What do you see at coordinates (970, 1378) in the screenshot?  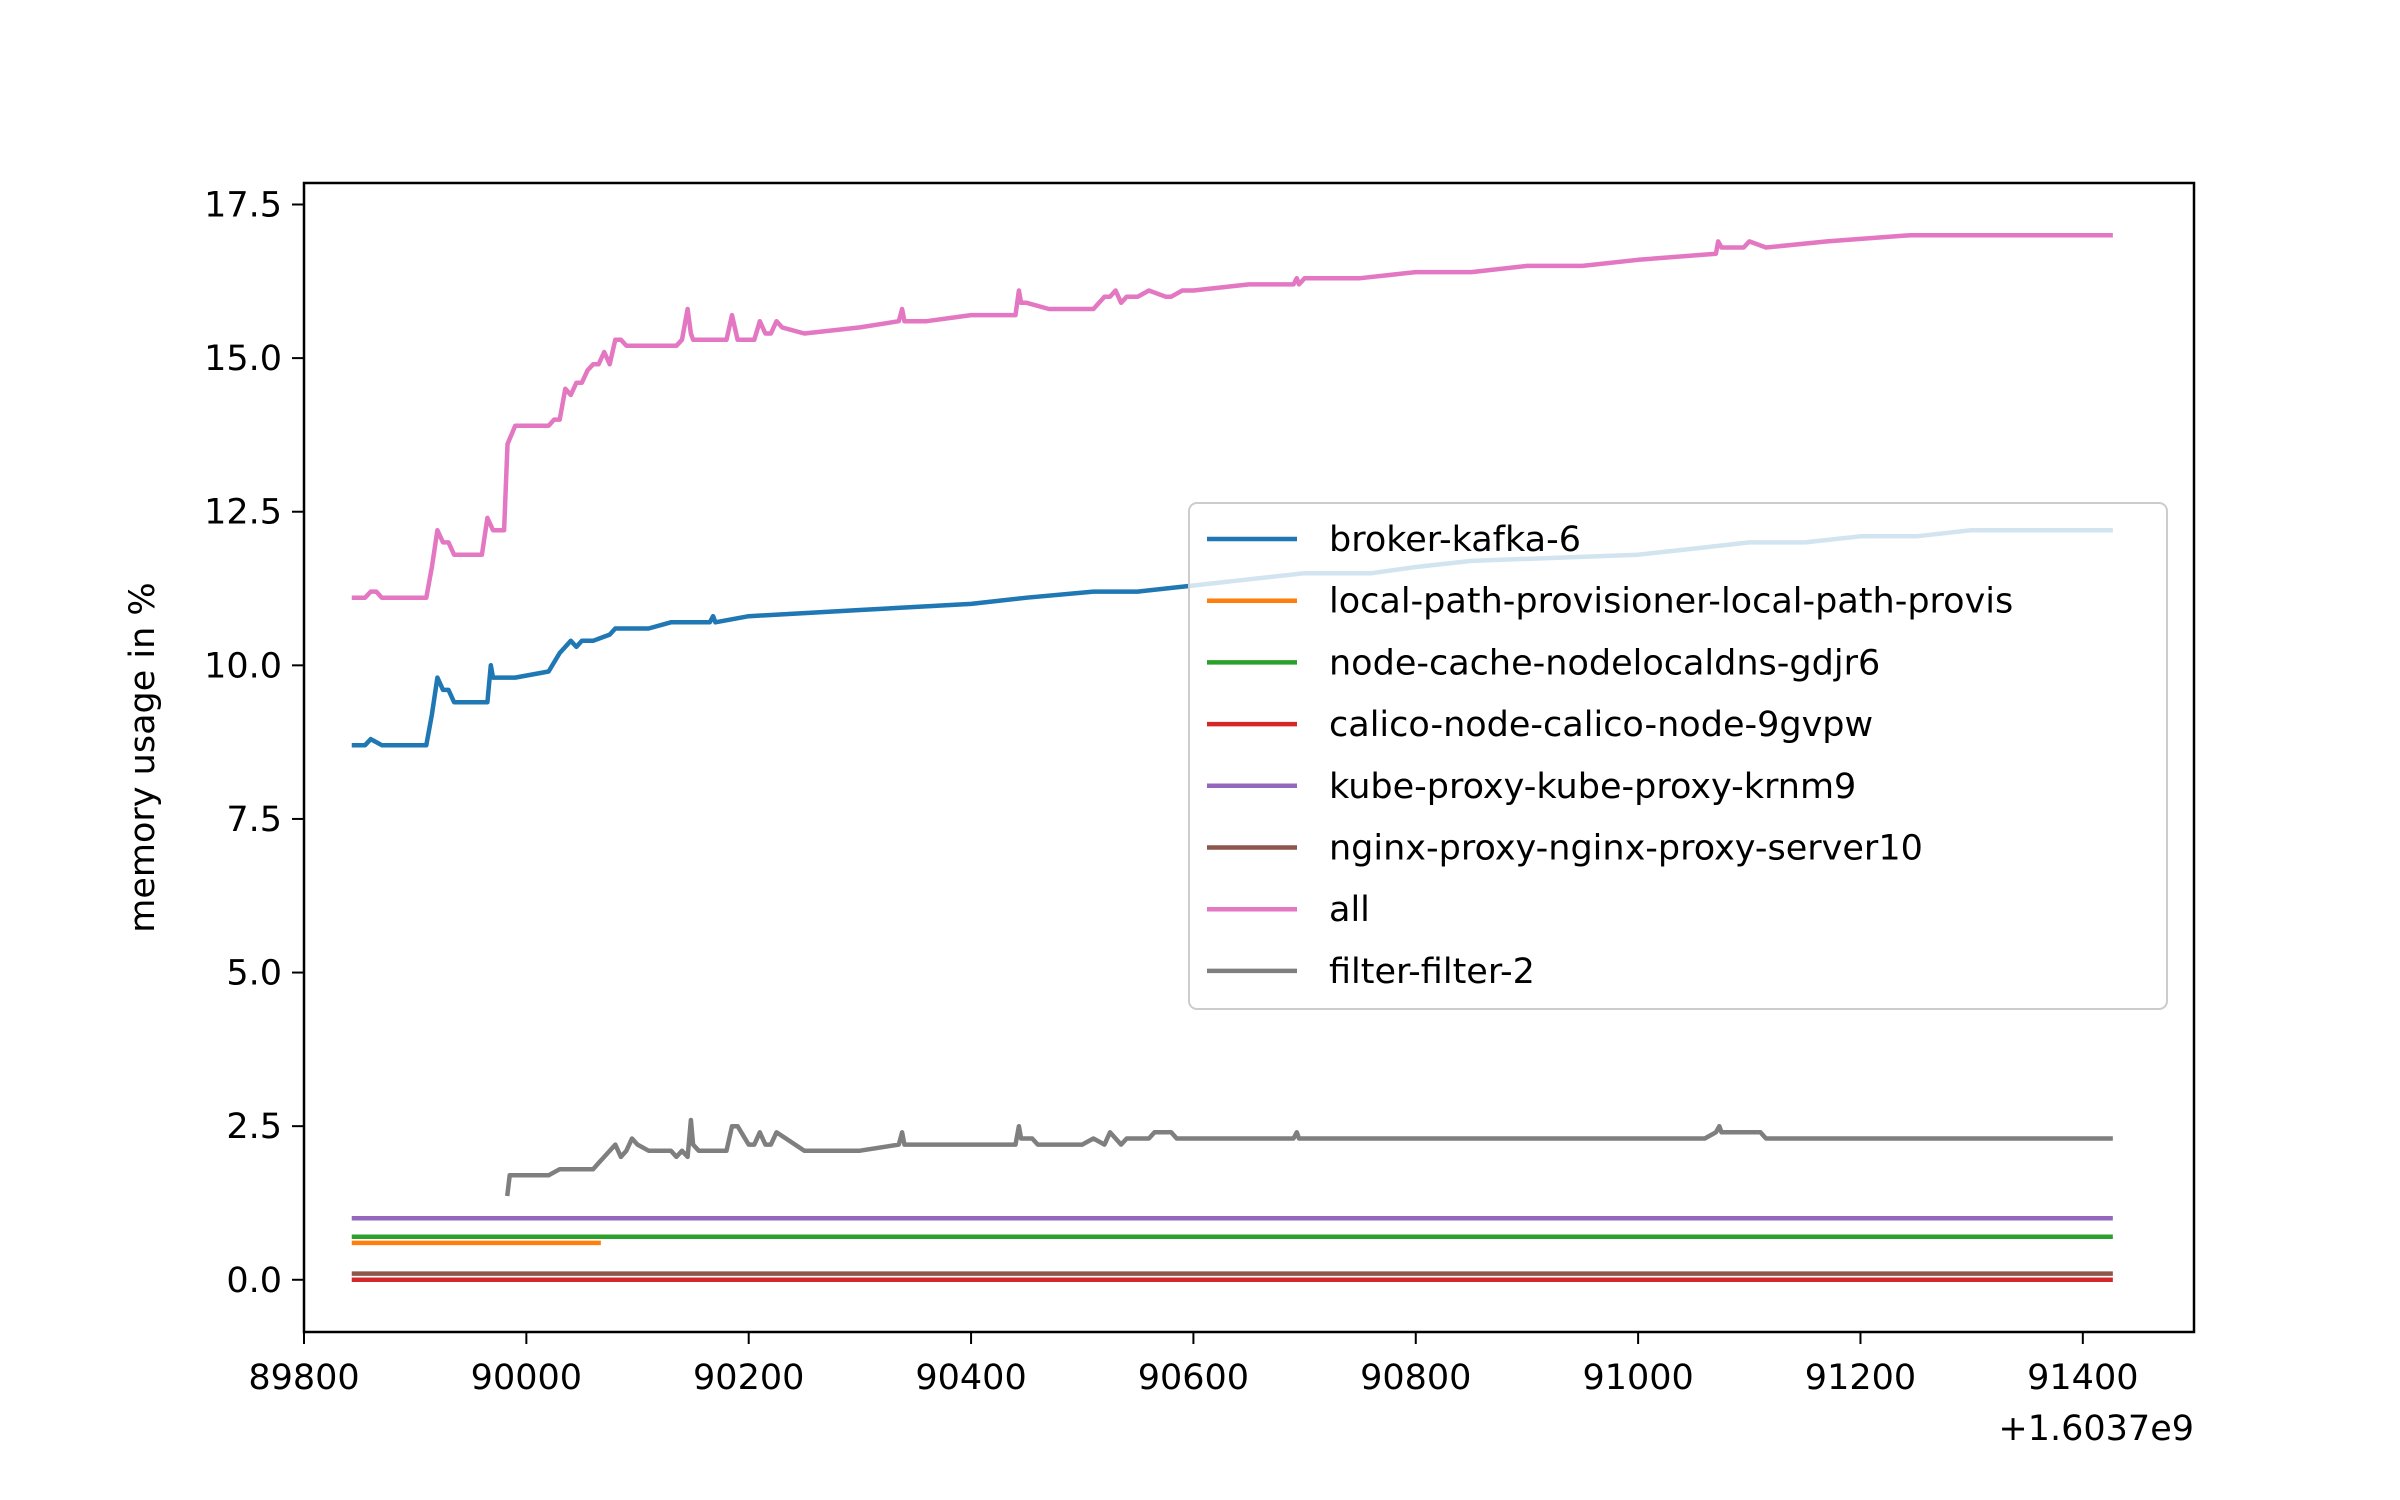 I see `x-tick-label: 90400` at bounding box center [970, 1378].